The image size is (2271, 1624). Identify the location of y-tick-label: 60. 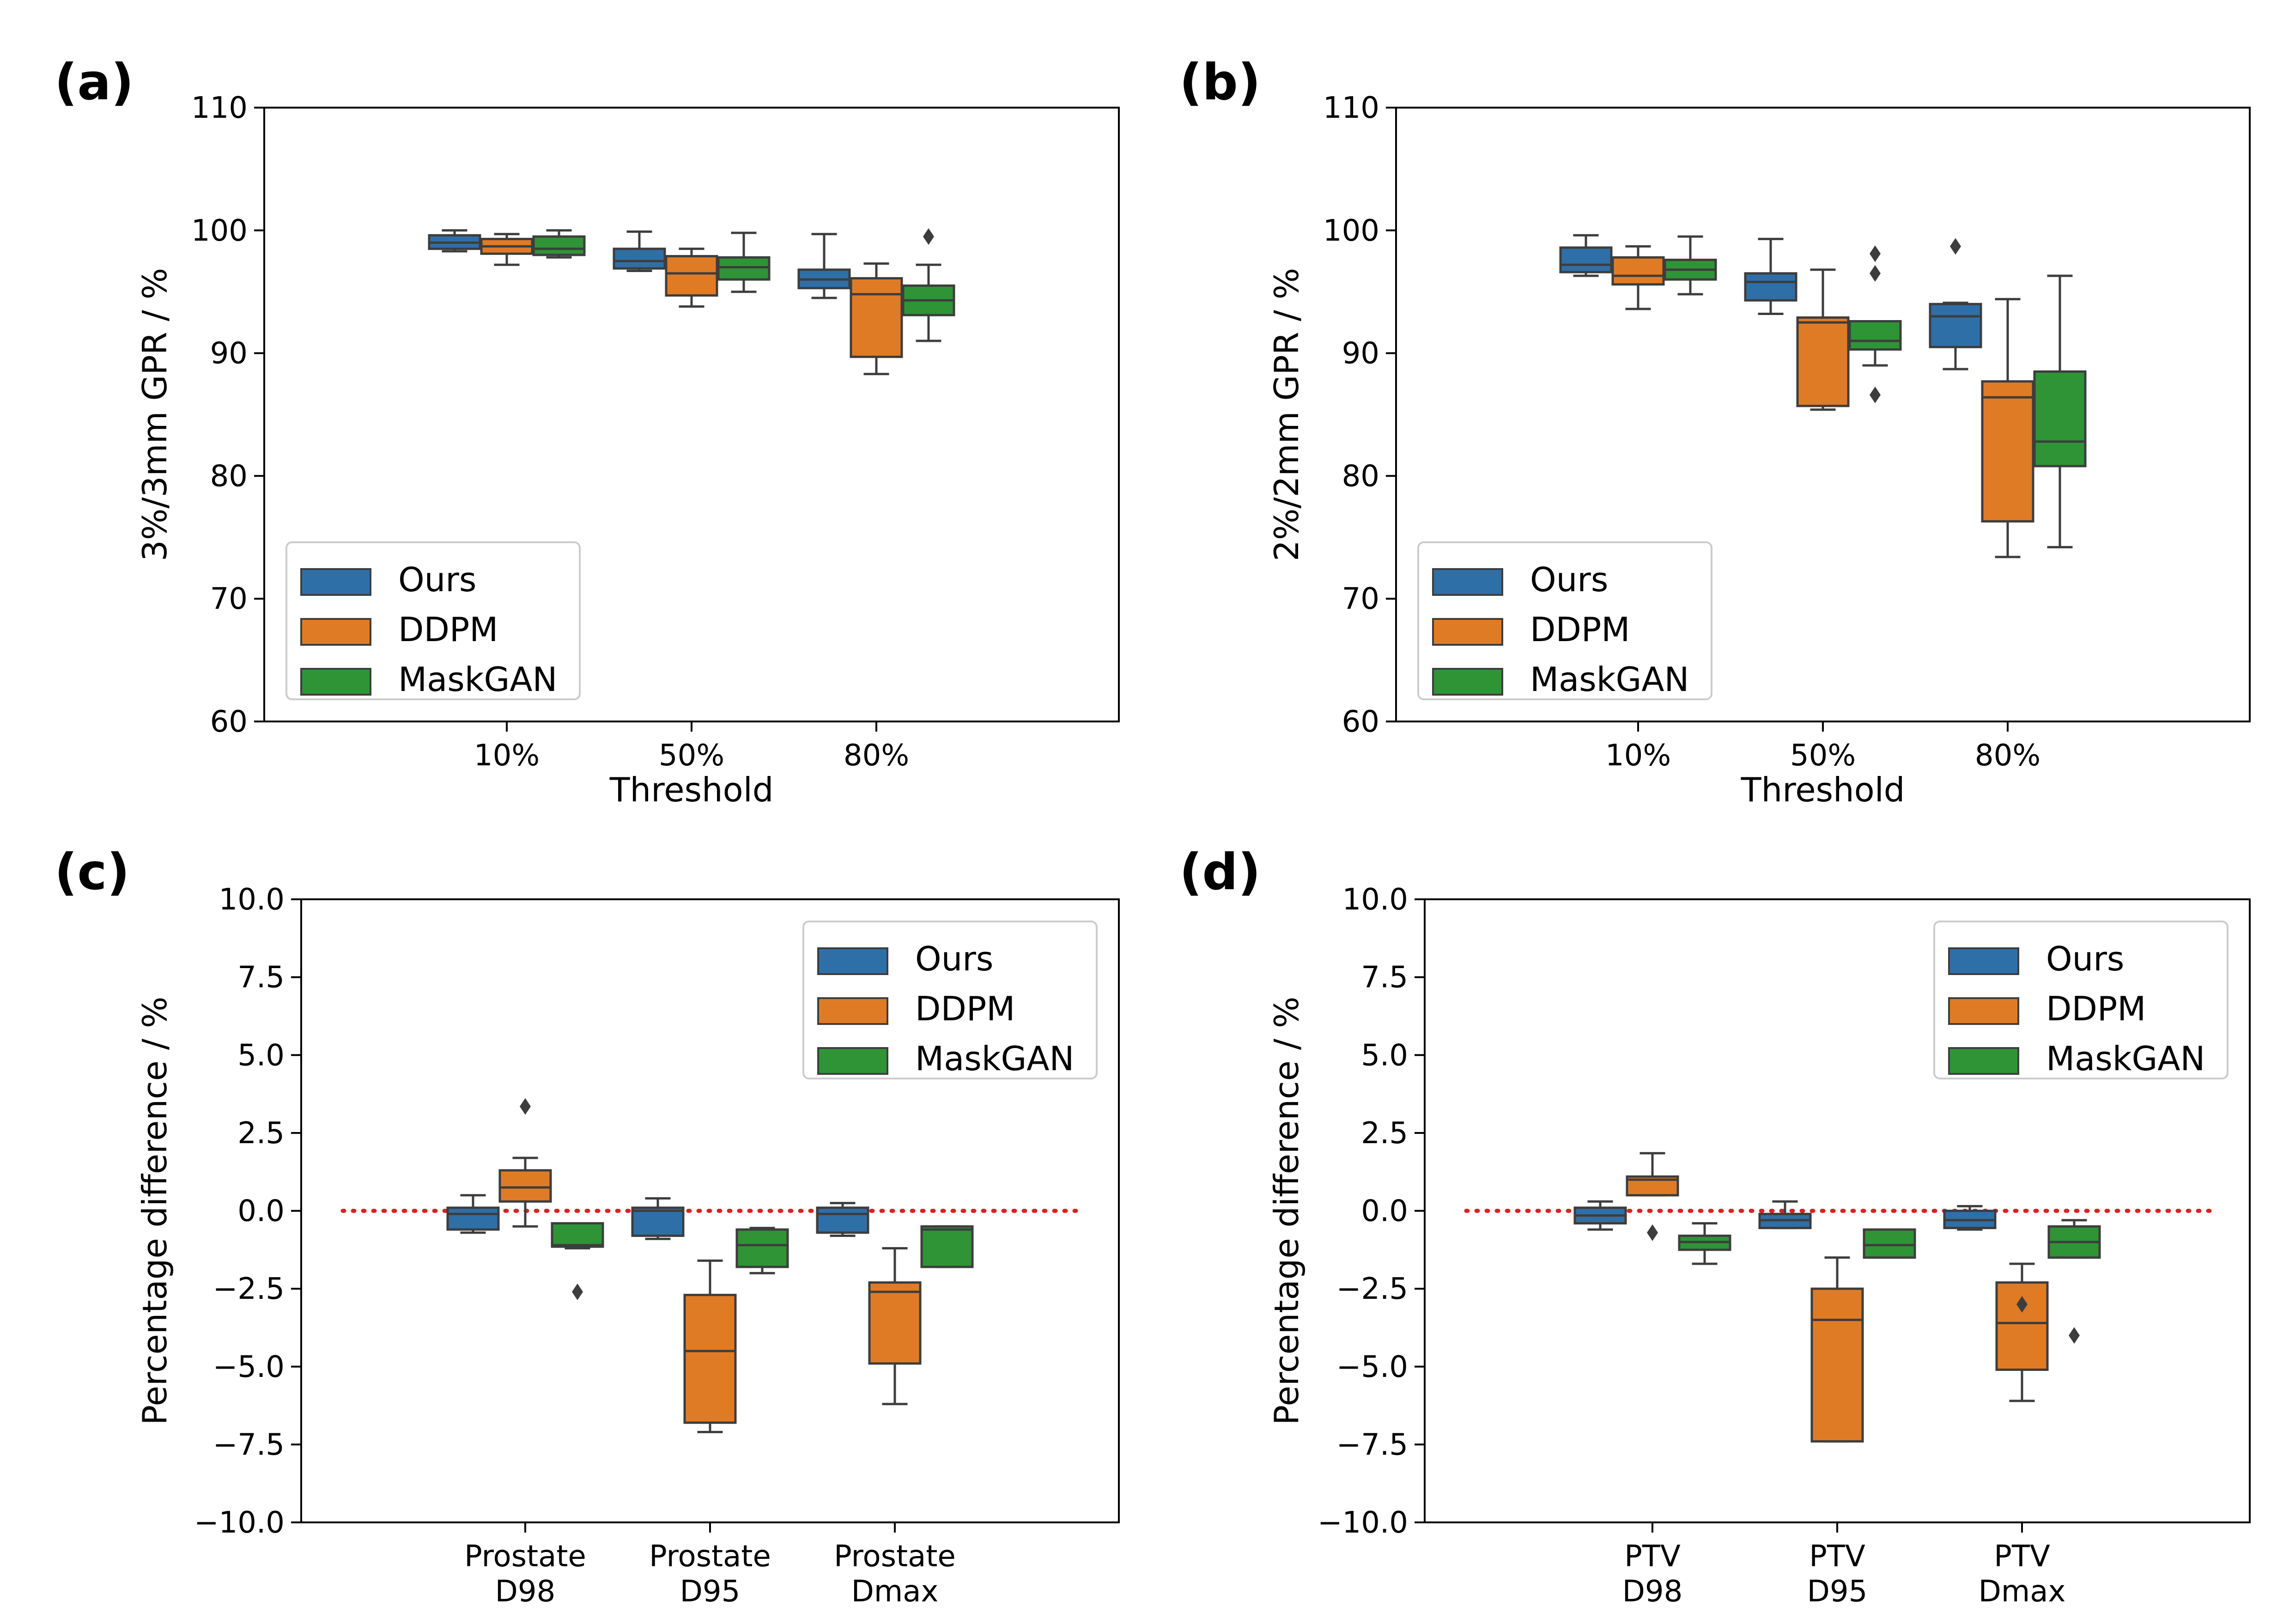
(1360, 722).